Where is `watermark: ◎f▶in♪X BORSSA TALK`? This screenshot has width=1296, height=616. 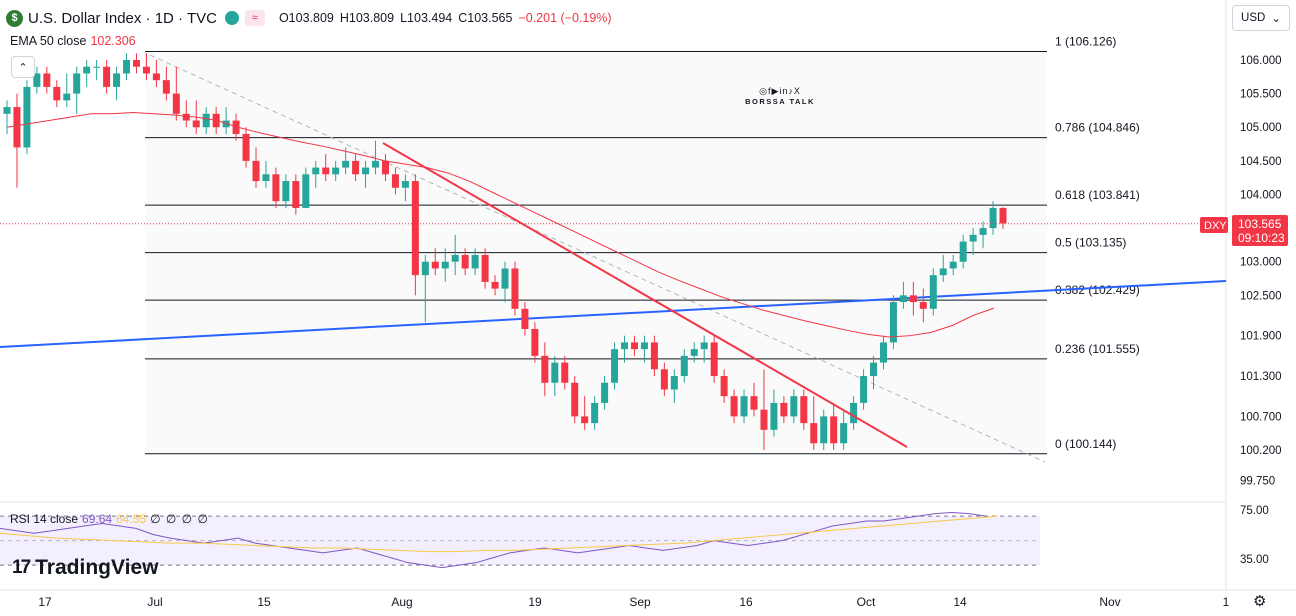 watermark: ◎f▶in♪X BORSSA TALK is located at coordinates (780, 96).